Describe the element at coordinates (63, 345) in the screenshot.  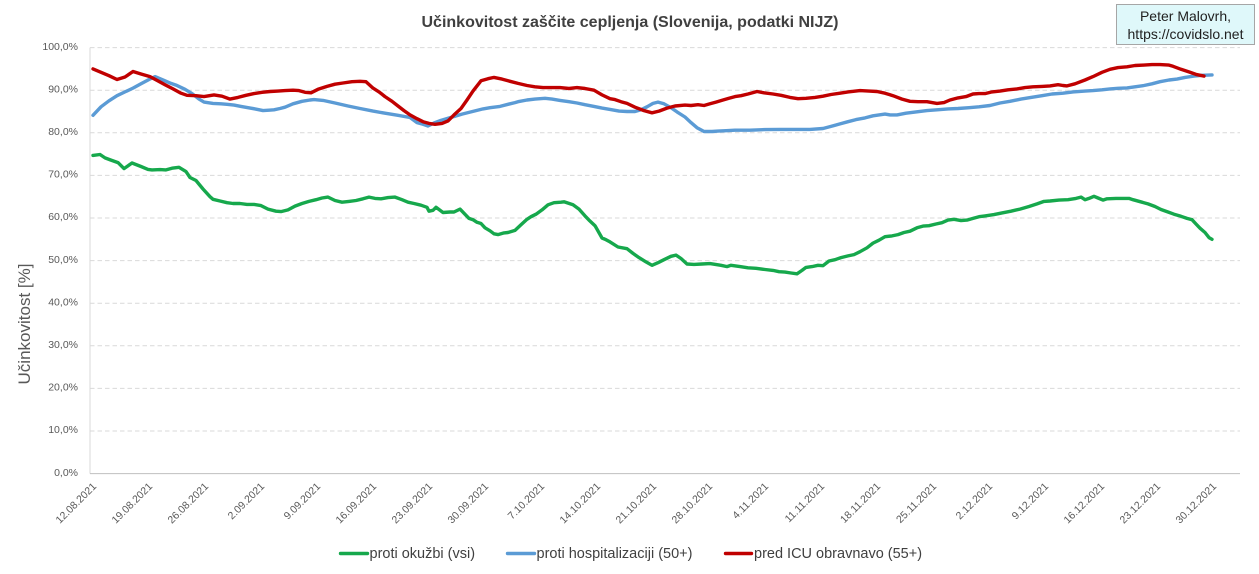
I see `svg-text: 30,0%` at that location.